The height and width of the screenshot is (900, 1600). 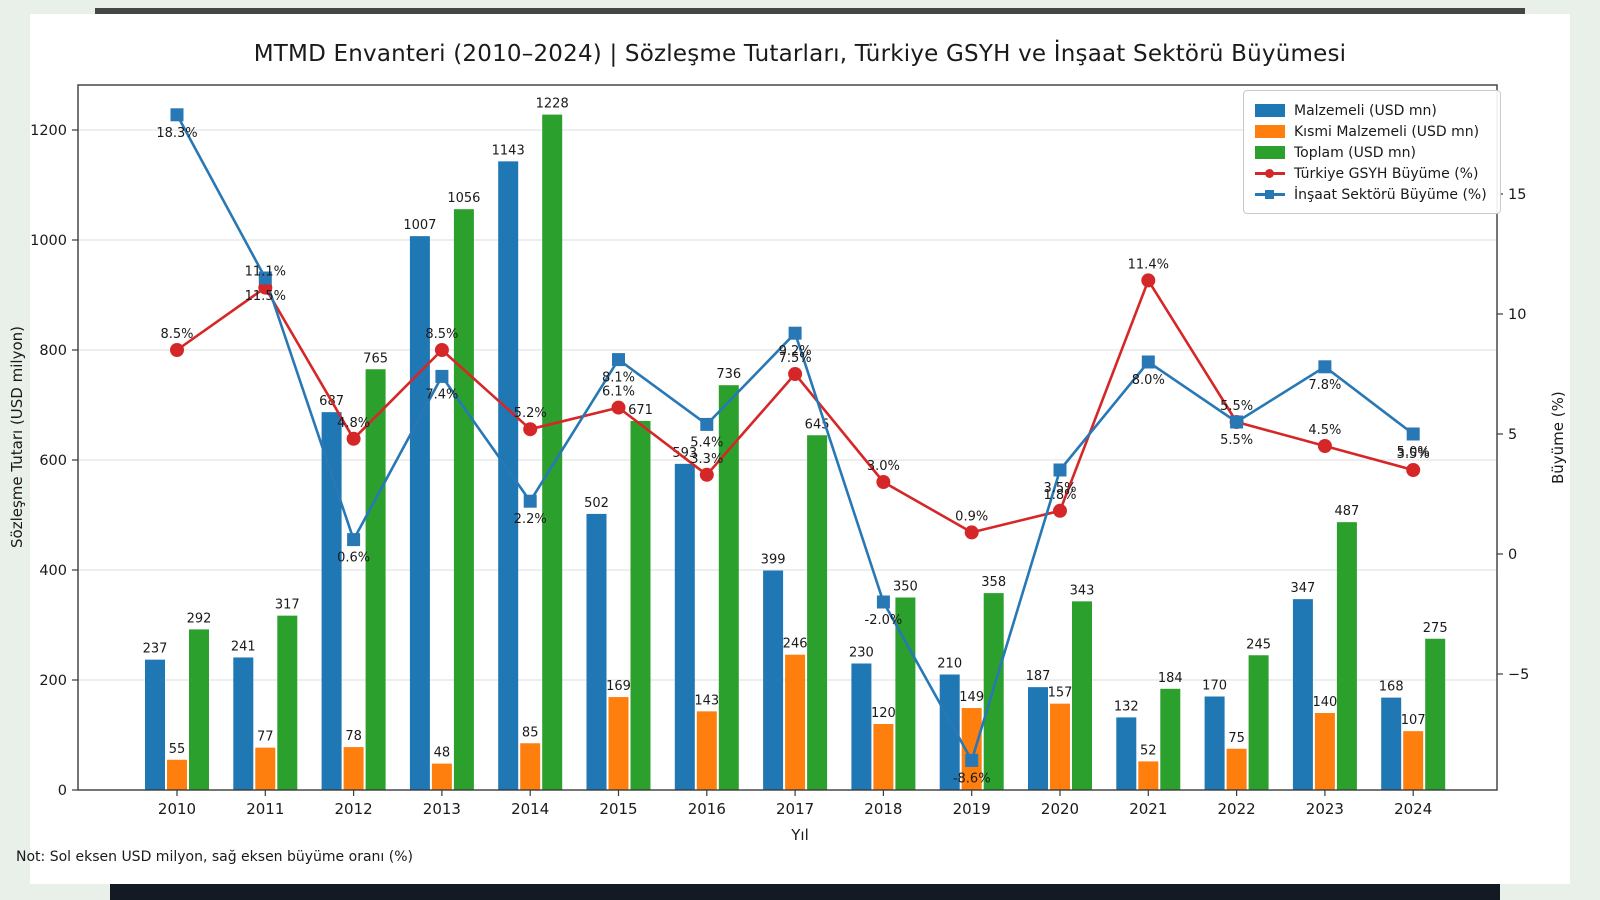 What do you see at coordinates (1270, 152) in the screenshot?
I see `toplam-swatch-icon` at bounding box center [1270, 152].